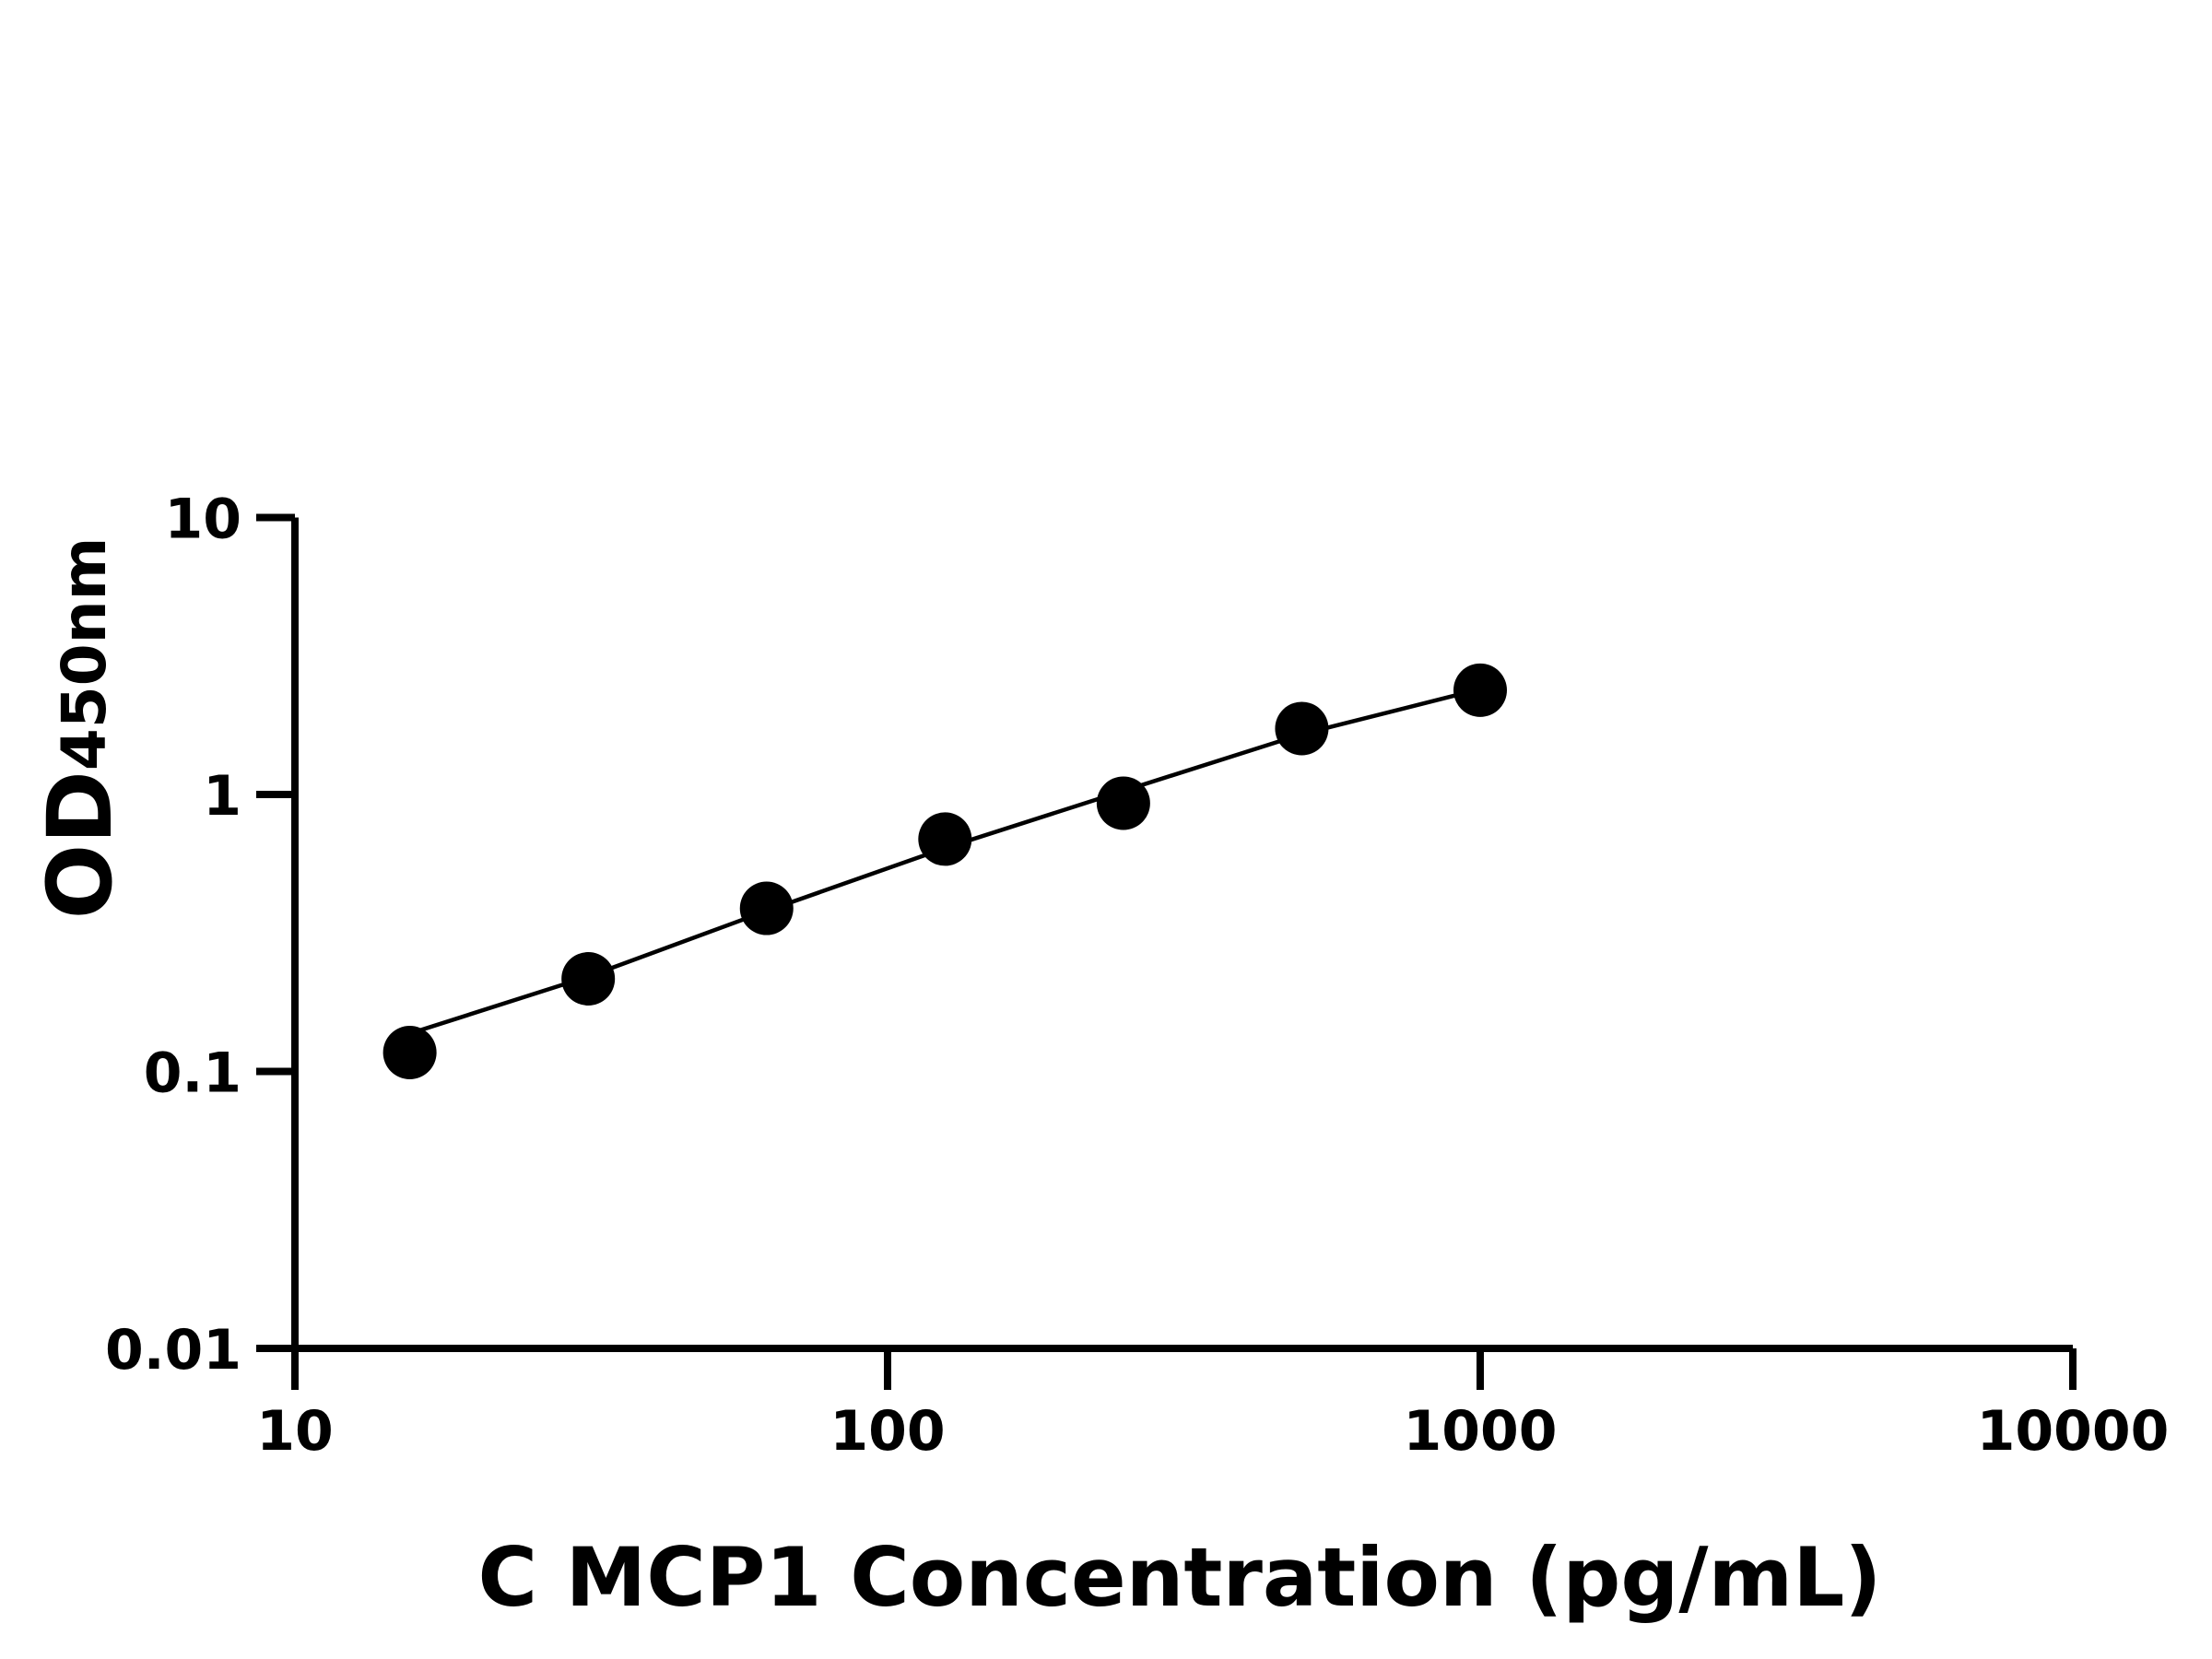 This screenshot has width=2212, height=1659. I want to click on y-tick-label: 1, so click(222, 796).